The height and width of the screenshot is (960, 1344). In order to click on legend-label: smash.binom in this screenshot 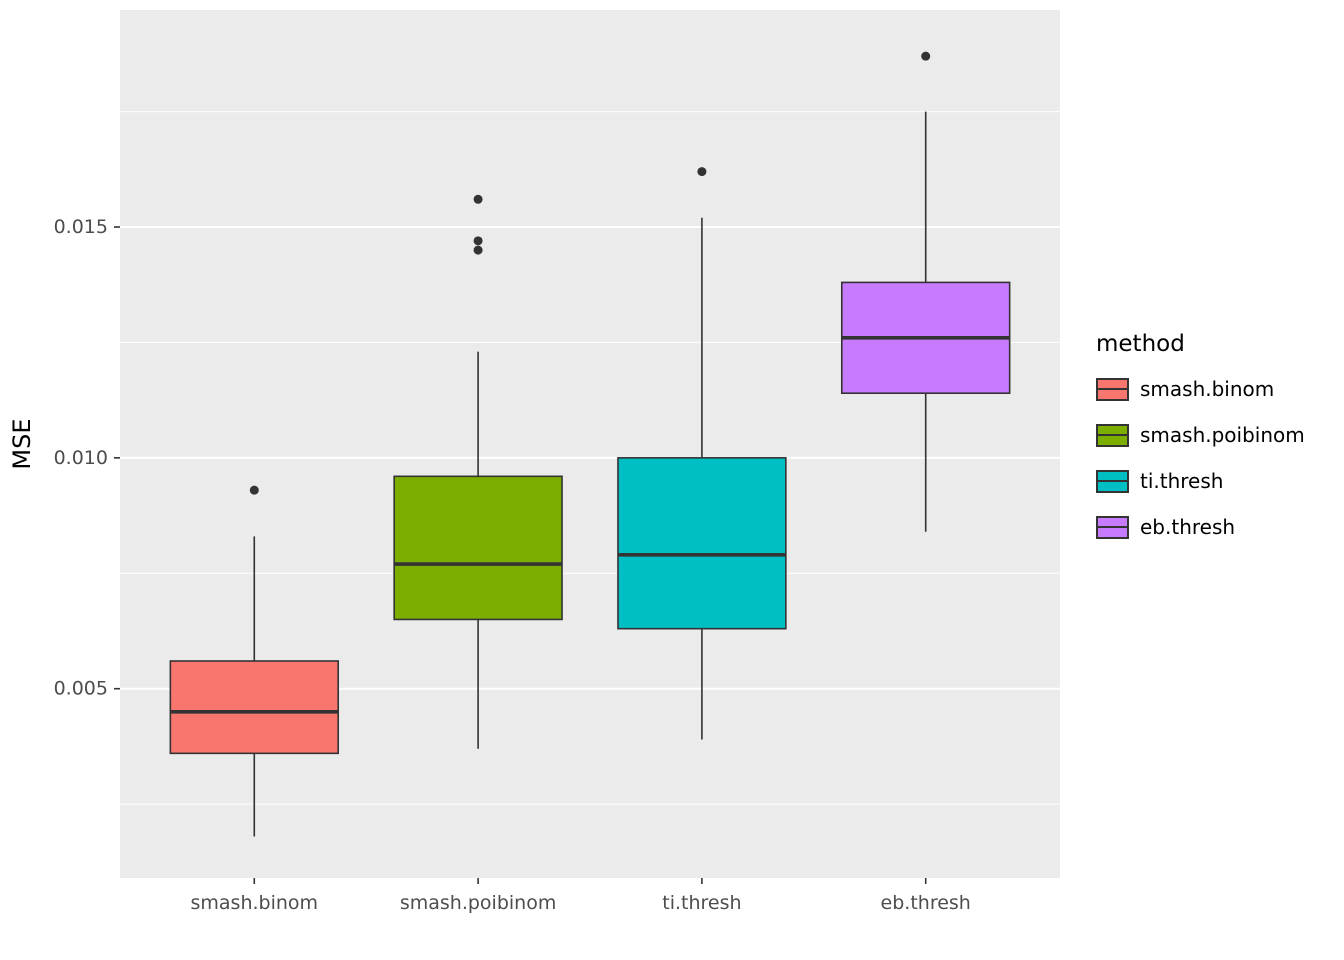, I will do `click(1207, 389)`.